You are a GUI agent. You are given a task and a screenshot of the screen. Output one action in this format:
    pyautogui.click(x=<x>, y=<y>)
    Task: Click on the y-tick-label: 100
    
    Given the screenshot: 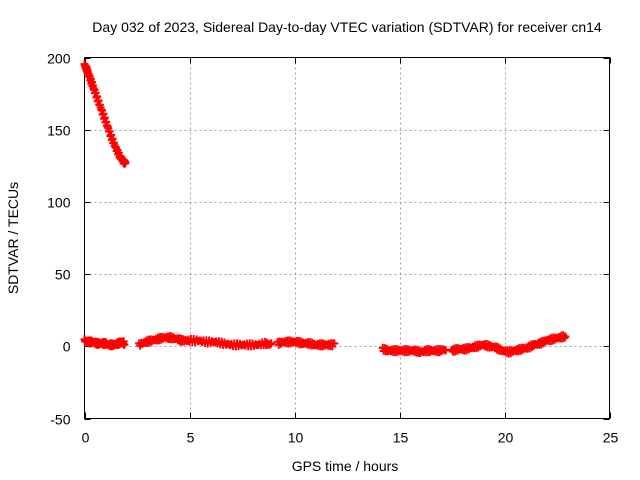 What is the action you would take?
    pyautogui.click(x=59, y=203)
    